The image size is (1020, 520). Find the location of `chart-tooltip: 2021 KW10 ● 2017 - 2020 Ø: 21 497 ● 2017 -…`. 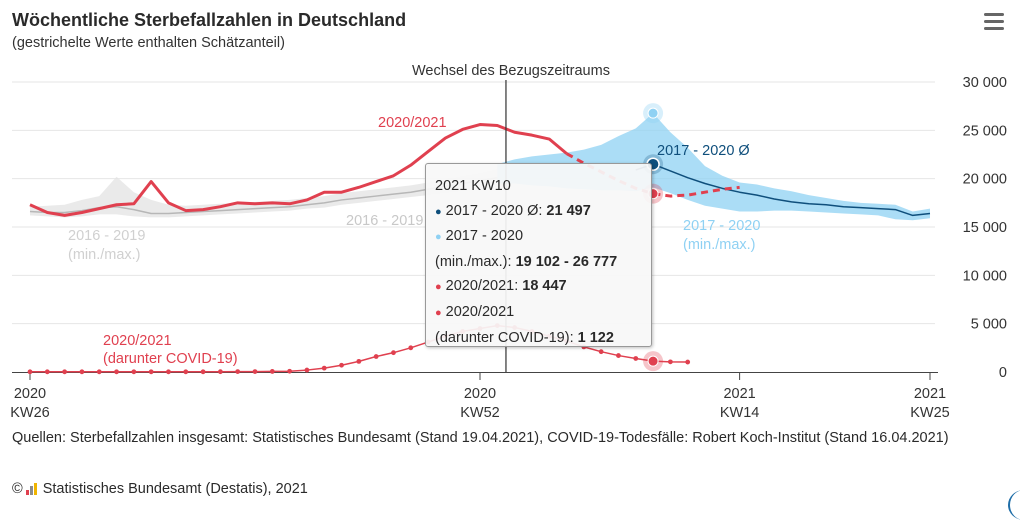

chart-tooltip: 2021 KW10 ● 2017 - 2020 Ø: 21 497 ● 2017 -… is located at coordinates (538, 255).